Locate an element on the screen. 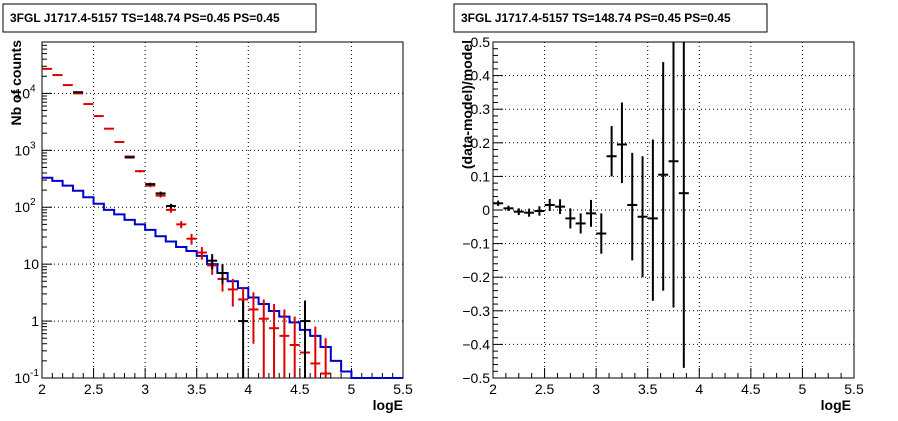 The height and width of the screenshot is (421, 898). y-tick-label: 0.1 is located at coordinates (481, 176).